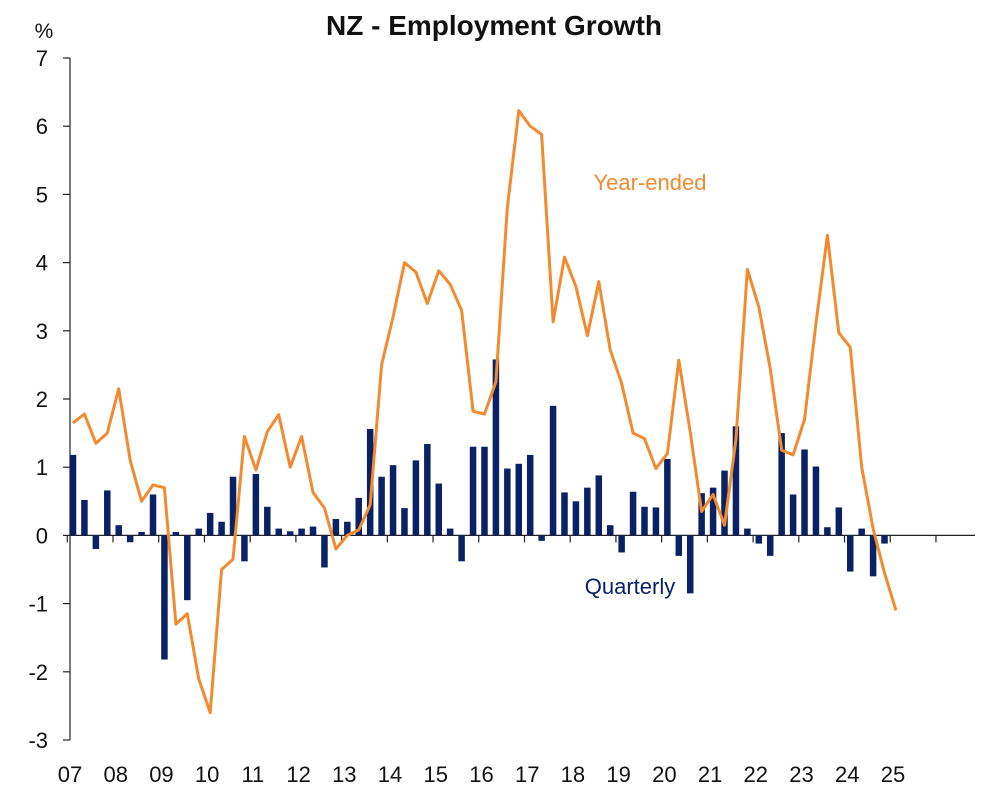  I want to click on y-axis-unit-label: %, so click(44, 31).